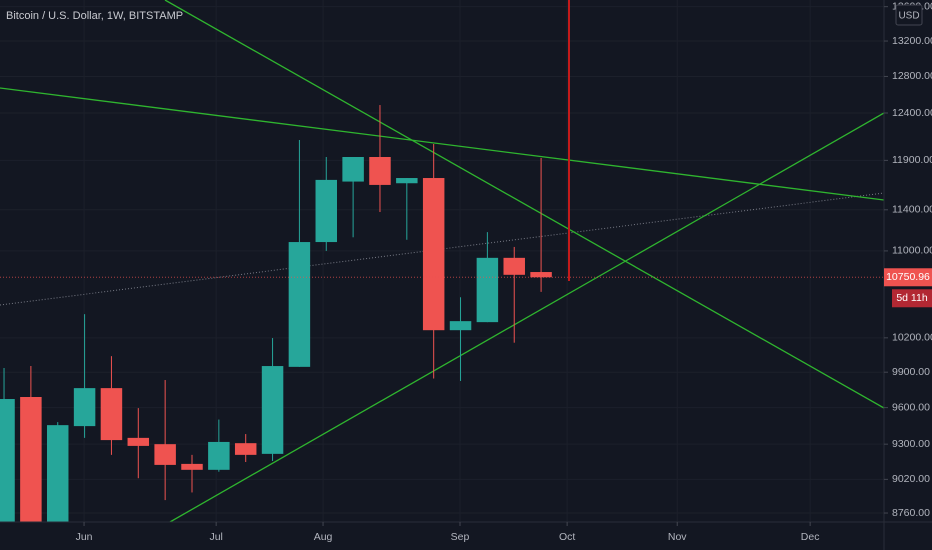 This screenshot has width=932, height=550. I want to click on x-tick-label: Nov, so click(677, 537).